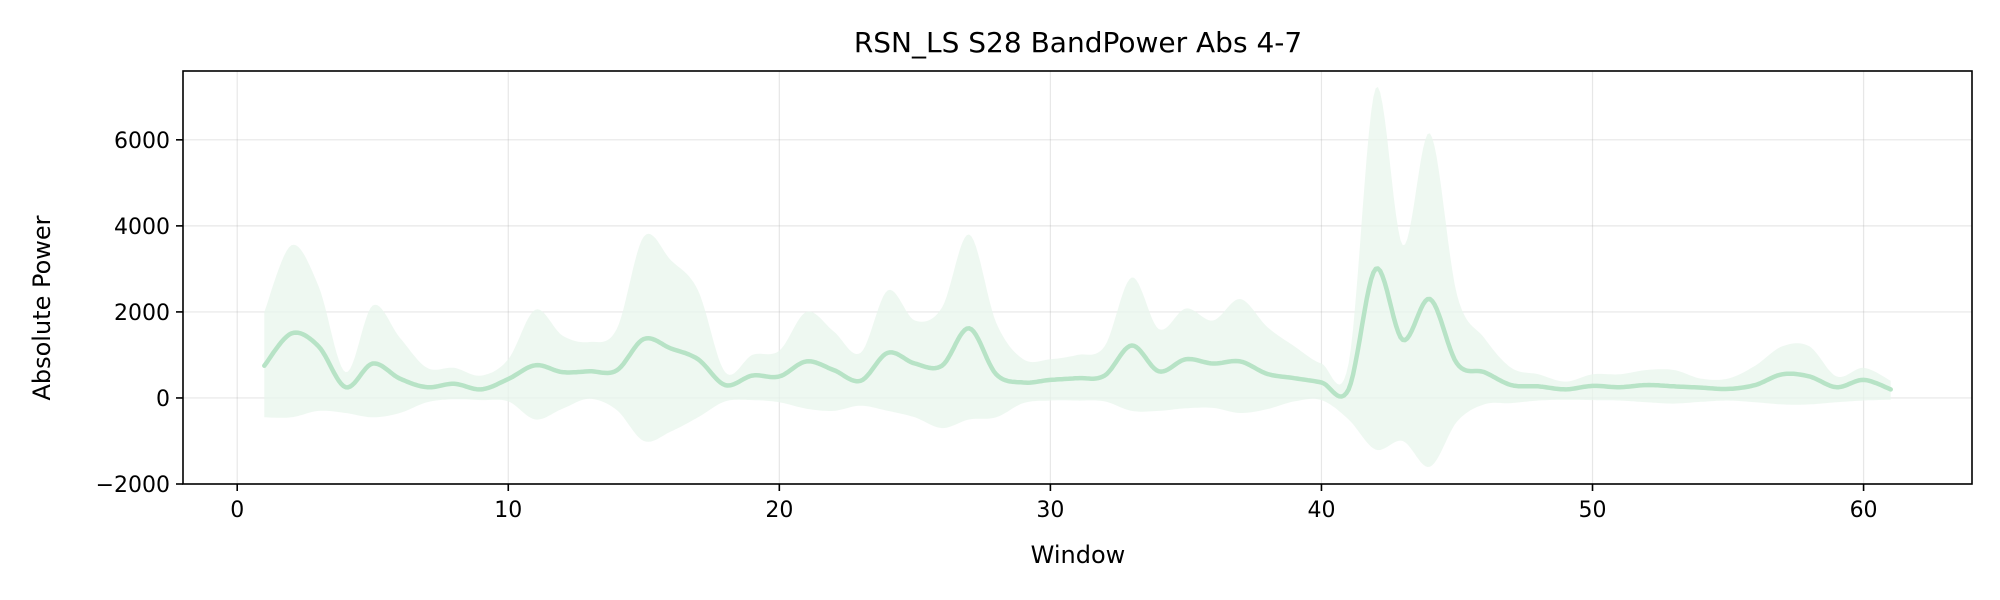  Describe the element at coordinates (1321, 510) in the screenshot. I see `x-tick-label: 40` at that location.